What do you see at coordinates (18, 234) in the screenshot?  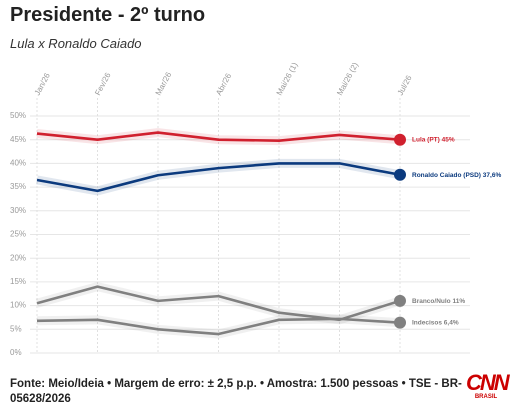 I see `y-tick-label: 25%` at bounding box center [18, 234].